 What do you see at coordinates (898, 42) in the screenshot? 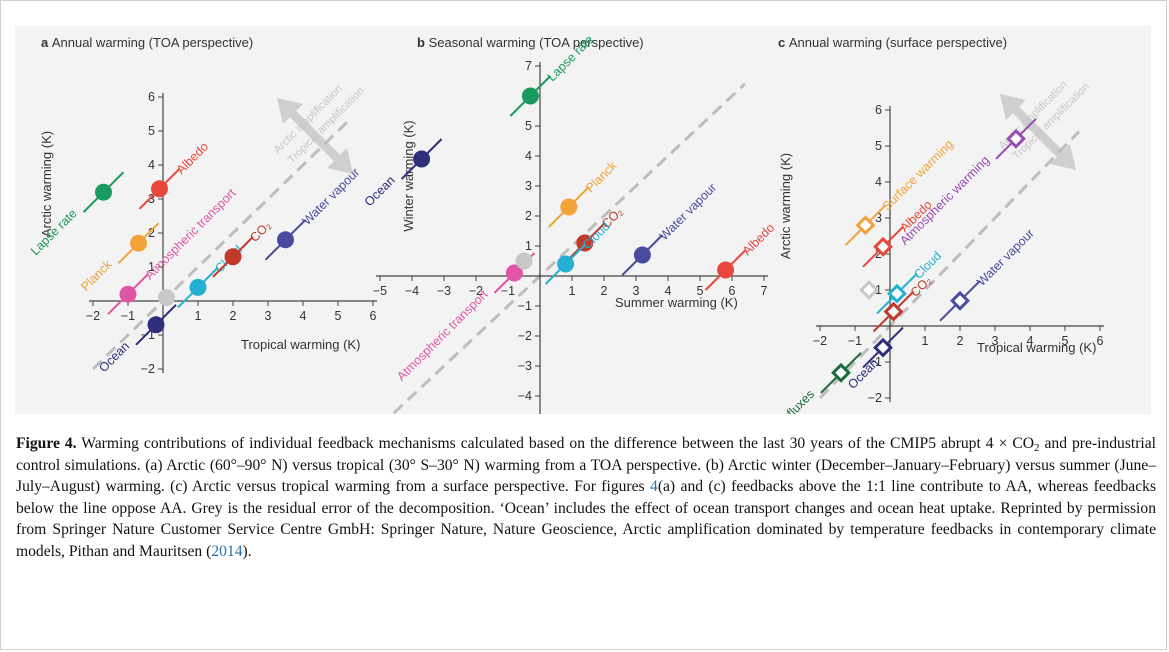
I see `panel-title-text: Annual warming (surface perspective)` at bounding box center [898, 42].